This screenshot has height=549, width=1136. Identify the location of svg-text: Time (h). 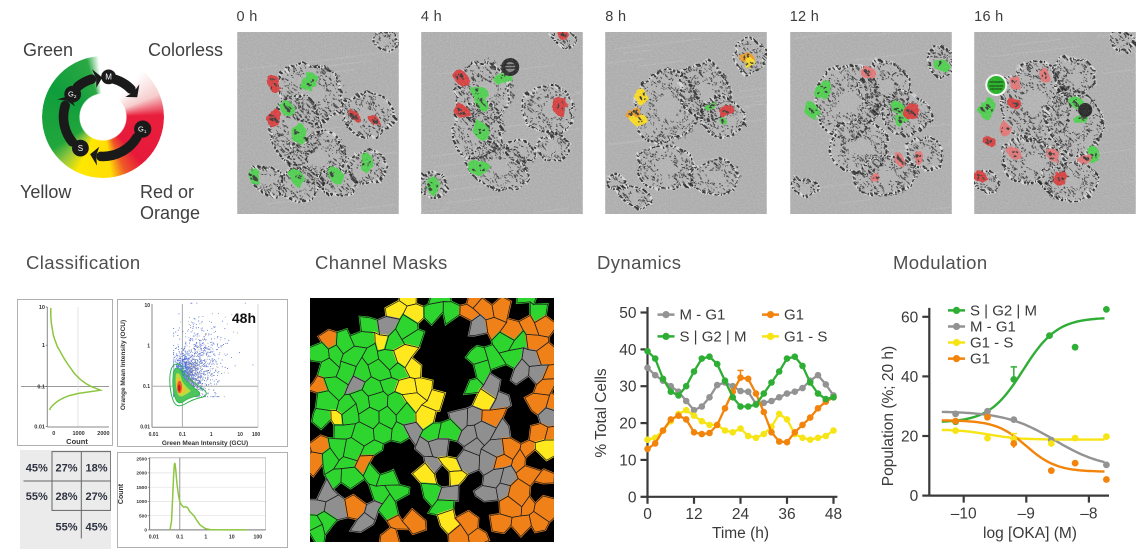
(740, 533).